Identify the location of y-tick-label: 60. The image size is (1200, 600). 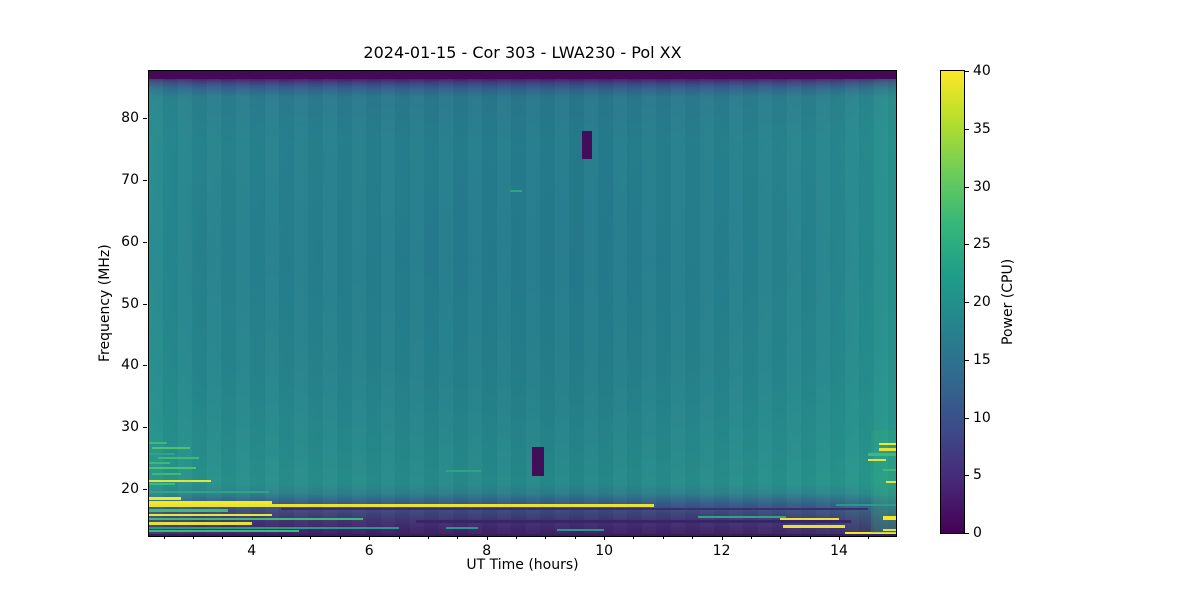
(130, 241).